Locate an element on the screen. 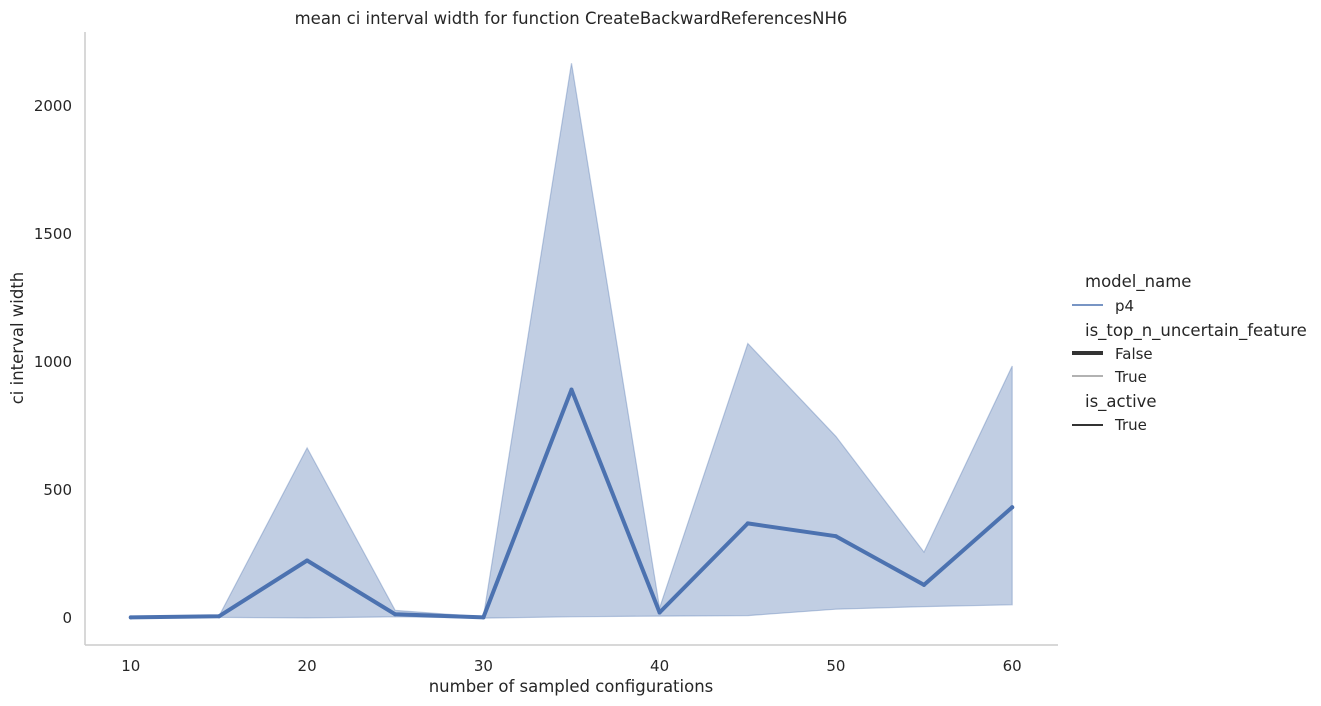 Image resolution: width=1321 pixels, height=706 pixels. x-tick-label-10: 10 is located at coordinates (130, 666).